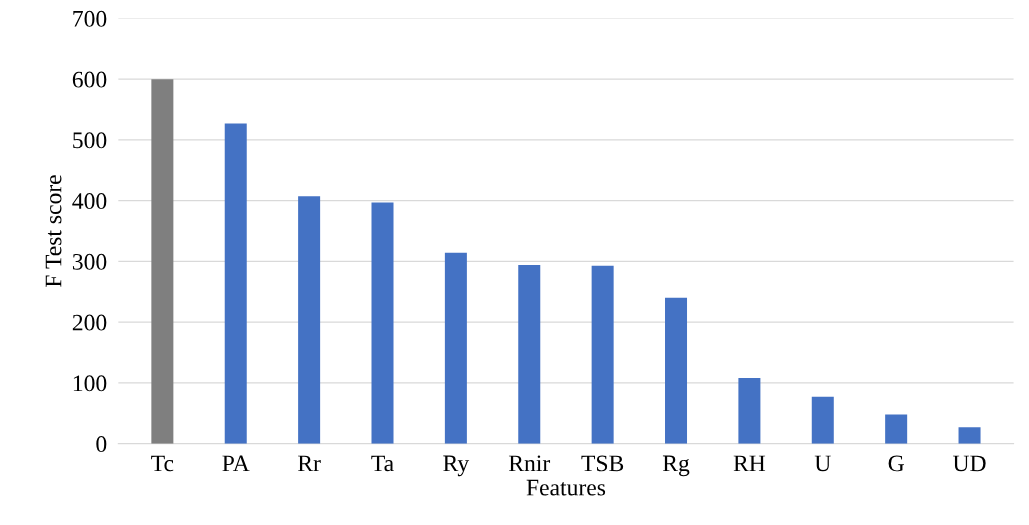  I want to click on y-axis-title: F Test score, so click(53, 231).